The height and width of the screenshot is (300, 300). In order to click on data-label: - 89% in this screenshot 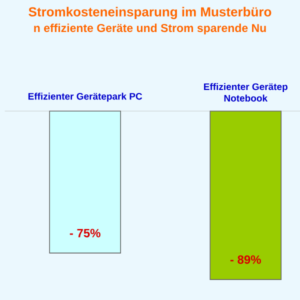, I will do `click(245, 259)`.